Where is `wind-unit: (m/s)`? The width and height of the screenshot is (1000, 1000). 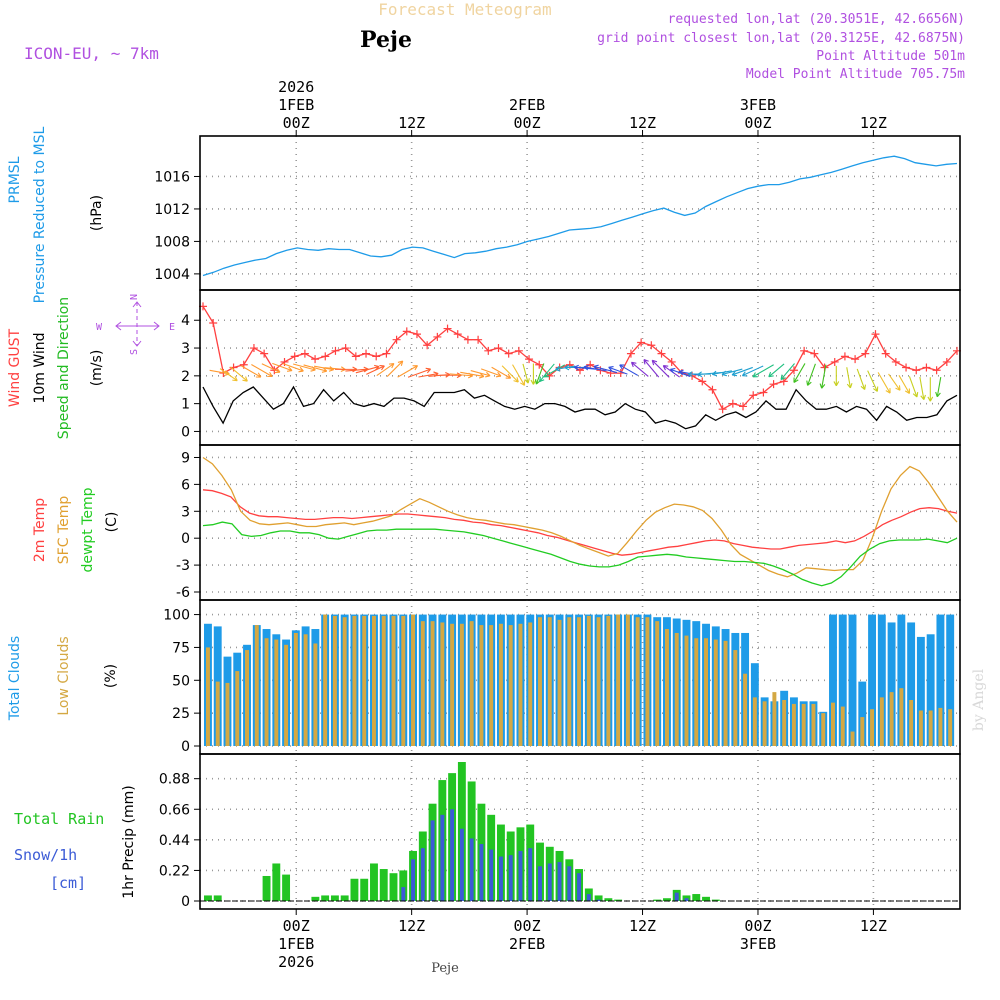
wind-unit: (m/s) is located at coordinates (97, 368).